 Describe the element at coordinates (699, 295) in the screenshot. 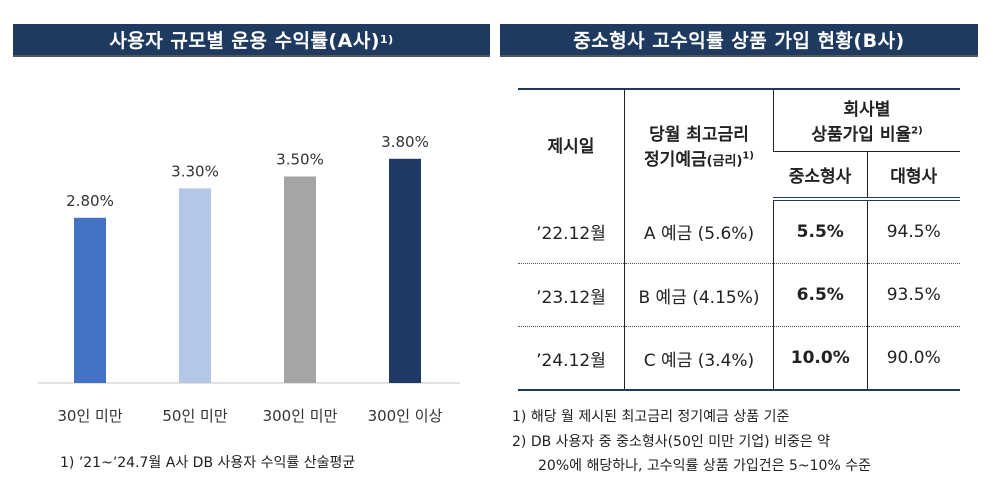

I see `cell-product: B 예금 (4.15%)` at that location.